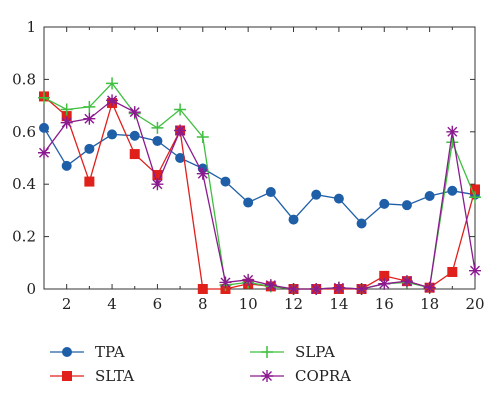 This screenshot has width=500, height=402. I want to click on x-tick-label: 18, so click(429, 304).